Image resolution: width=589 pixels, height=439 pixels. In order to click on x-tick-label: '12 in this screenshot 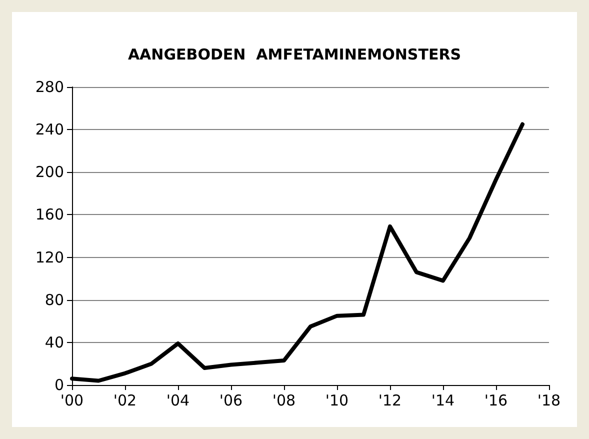, I will do `click(390, 401)`.